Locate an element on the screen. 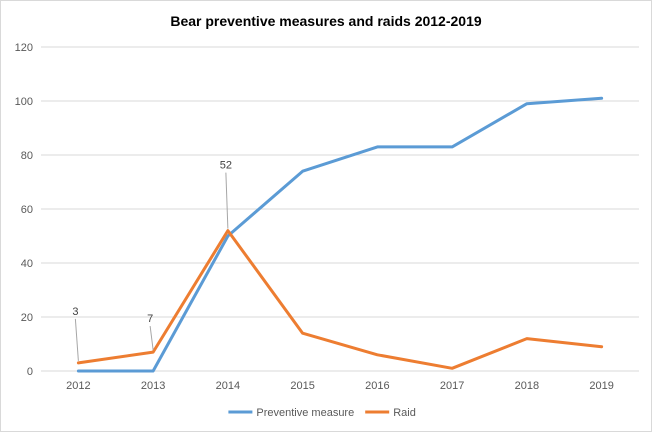  data-label: 52 is located at coordinates (226, 166).